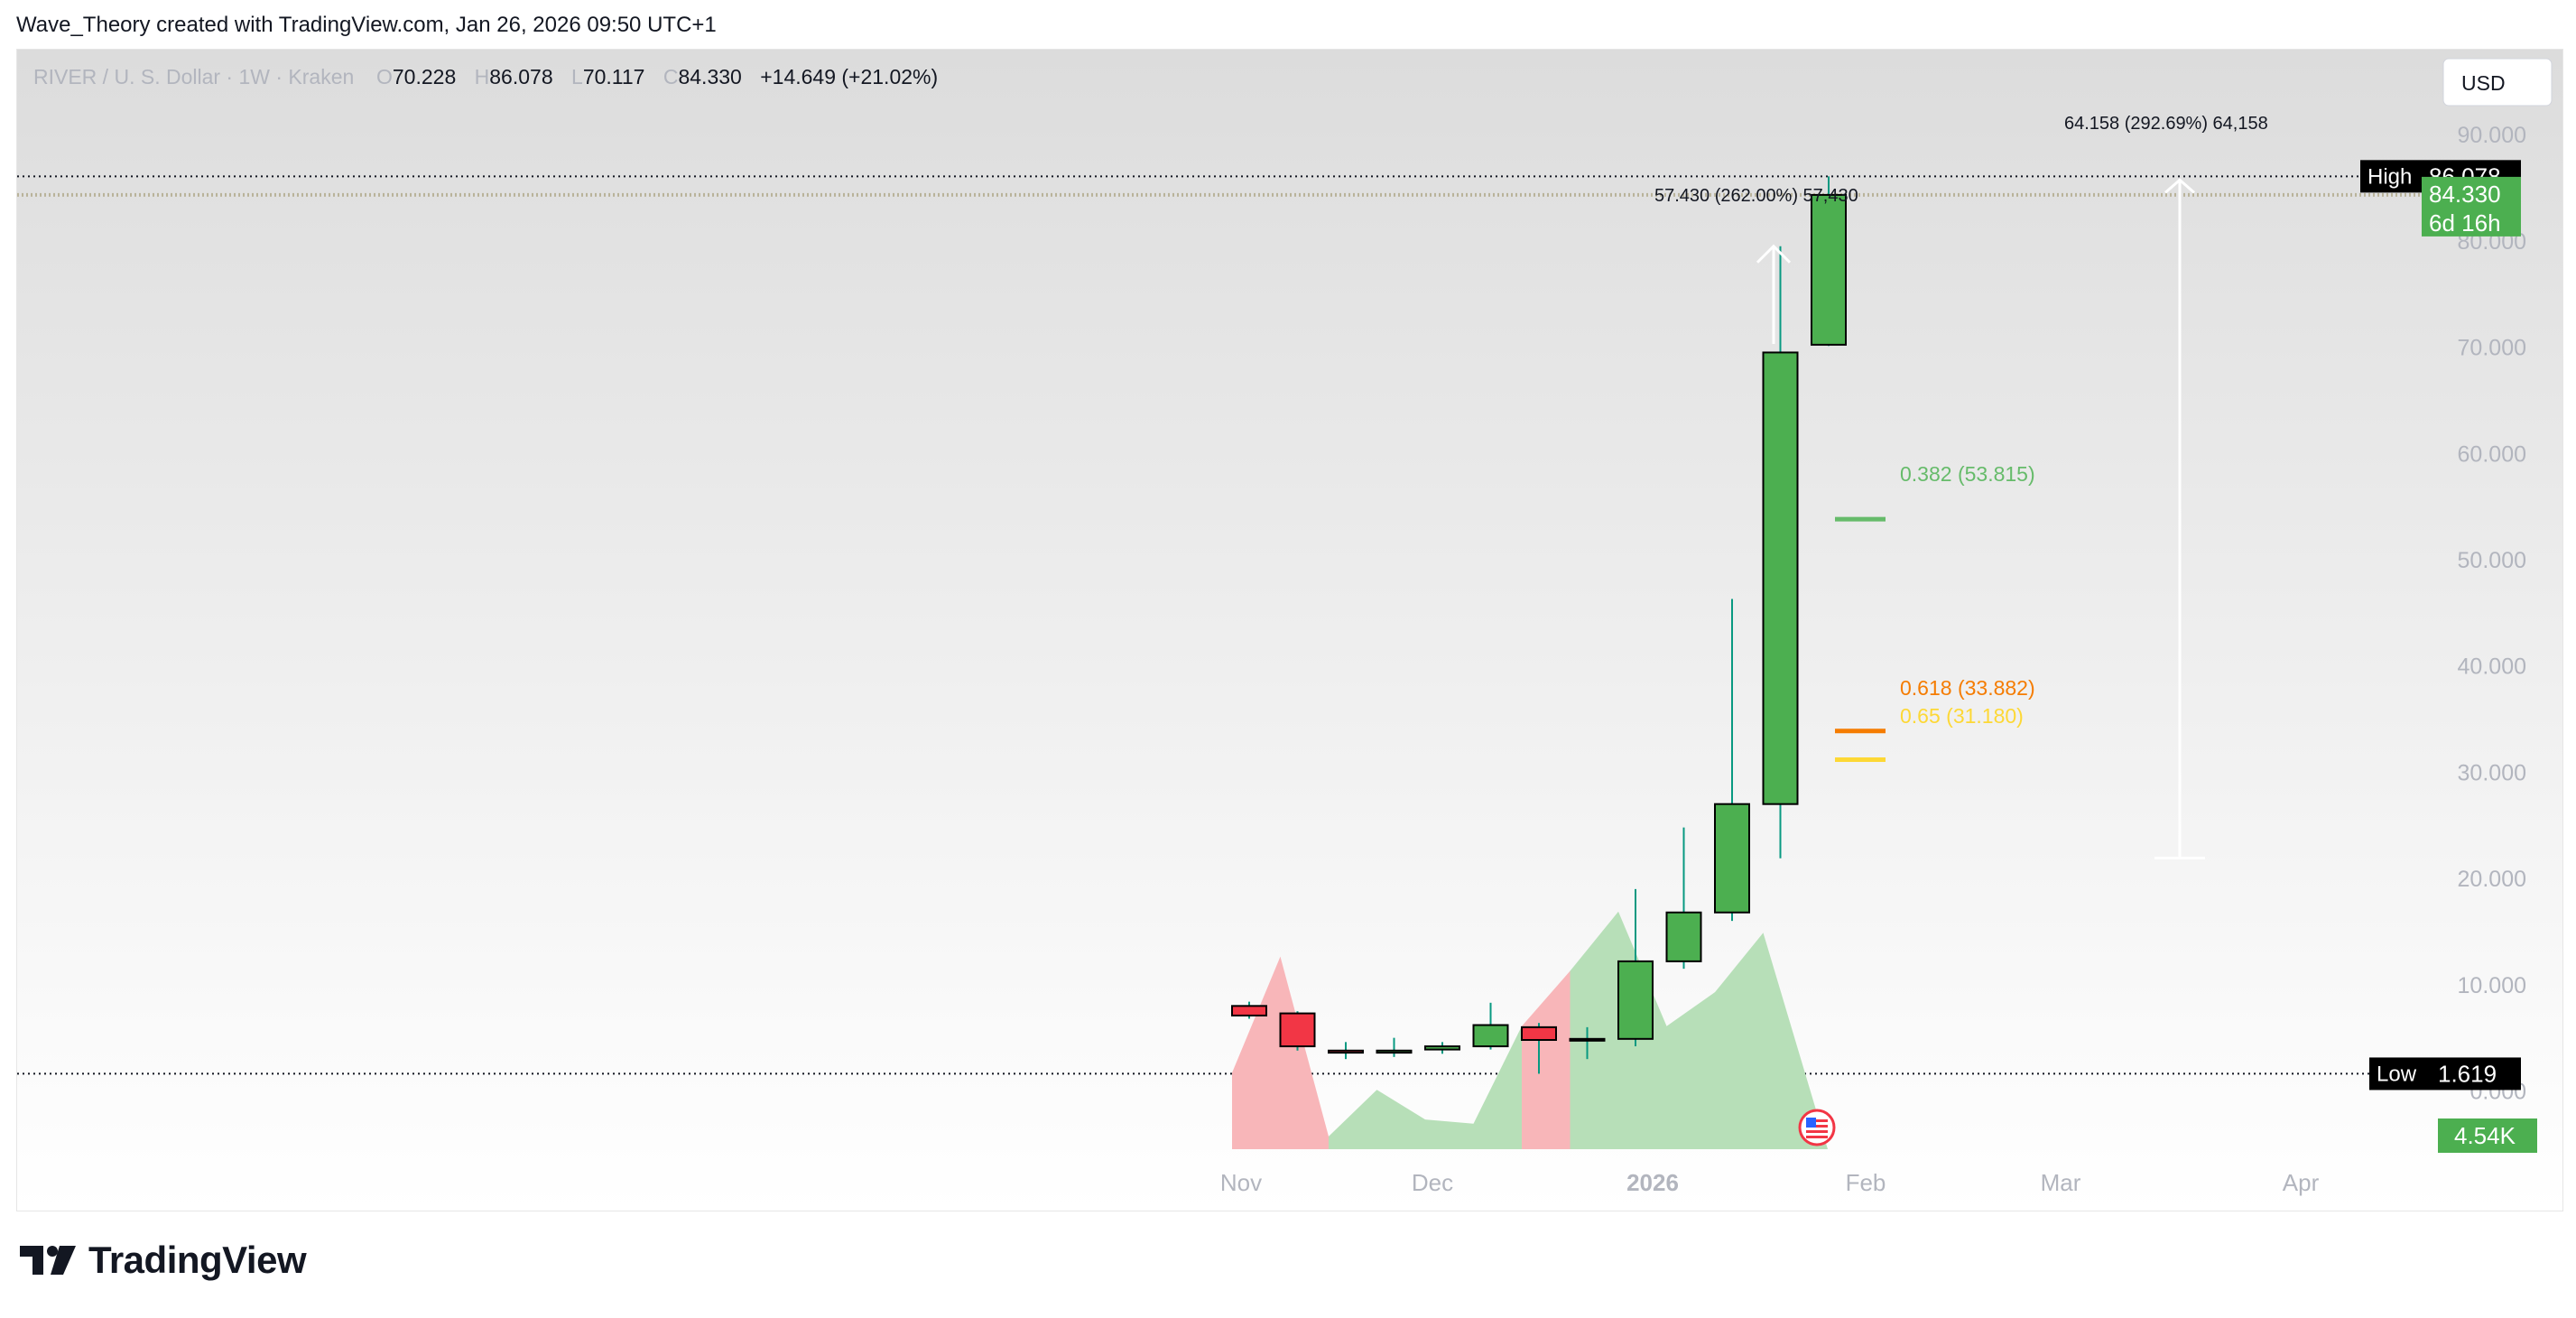  What do you see at coordinates (1935, 492) in the screenshot?
I see `fib-level: 0.382 (53.815)` at bounding box center [1935, 492].